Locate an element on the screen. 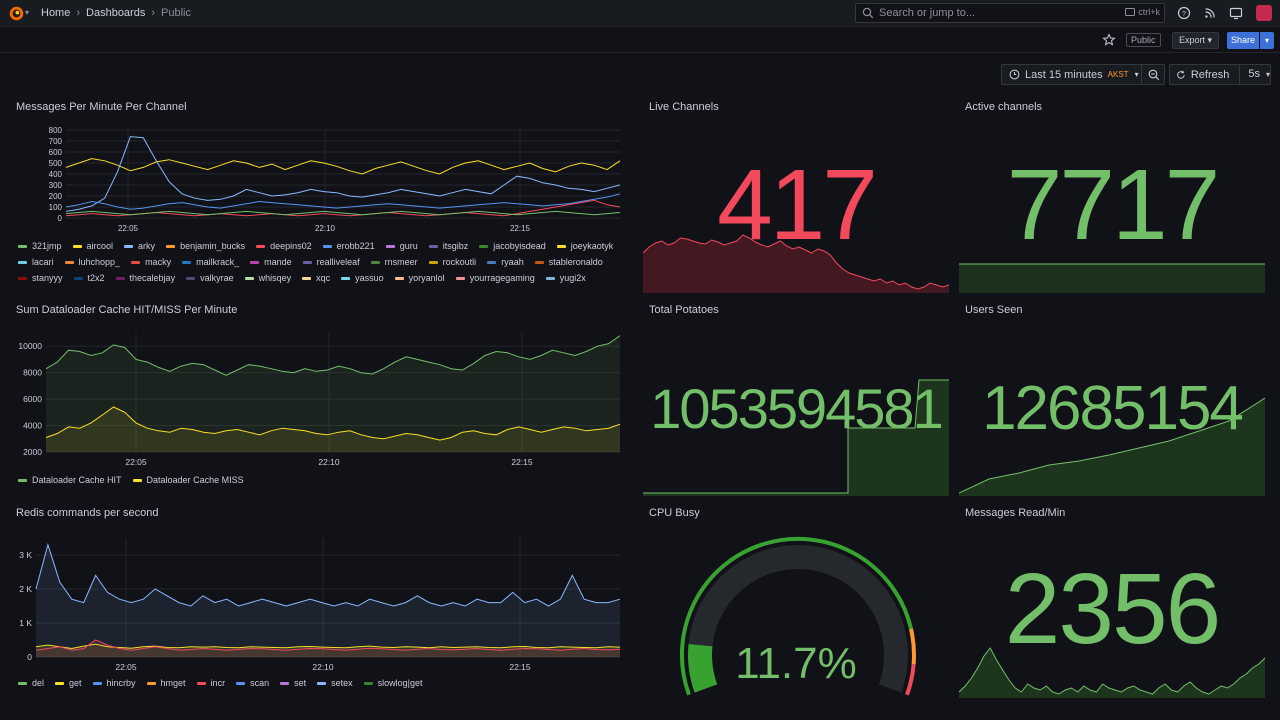 The image size is (1280, 720). legend-item: benjamin_bucks is located at coordinates (205, 246).